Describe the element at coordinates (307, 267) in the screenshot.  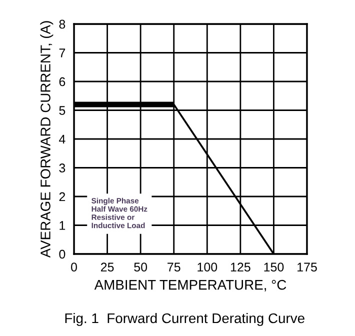
I see `x-tick-label: 175` at that location.